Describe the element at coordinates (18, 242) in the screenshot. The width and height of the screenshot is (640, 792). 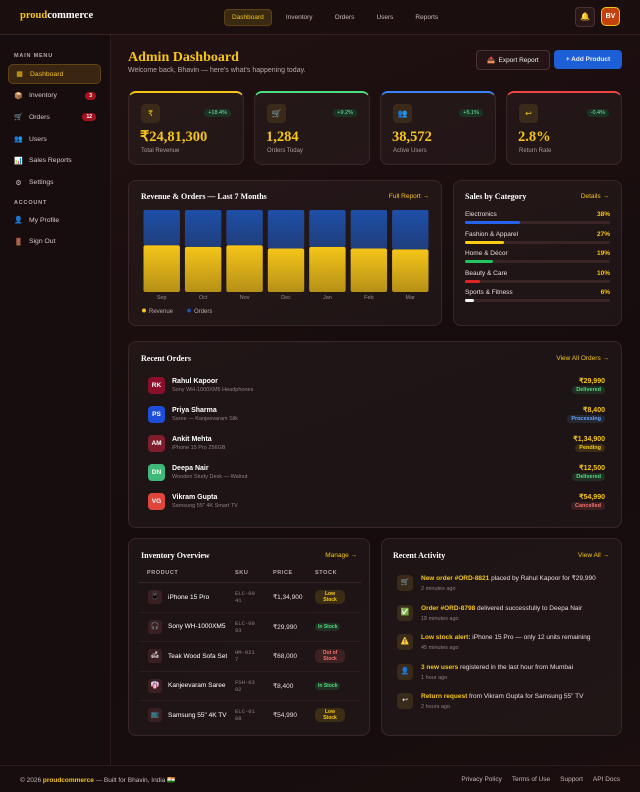
I see `menu-icon: 🚪` at that location.